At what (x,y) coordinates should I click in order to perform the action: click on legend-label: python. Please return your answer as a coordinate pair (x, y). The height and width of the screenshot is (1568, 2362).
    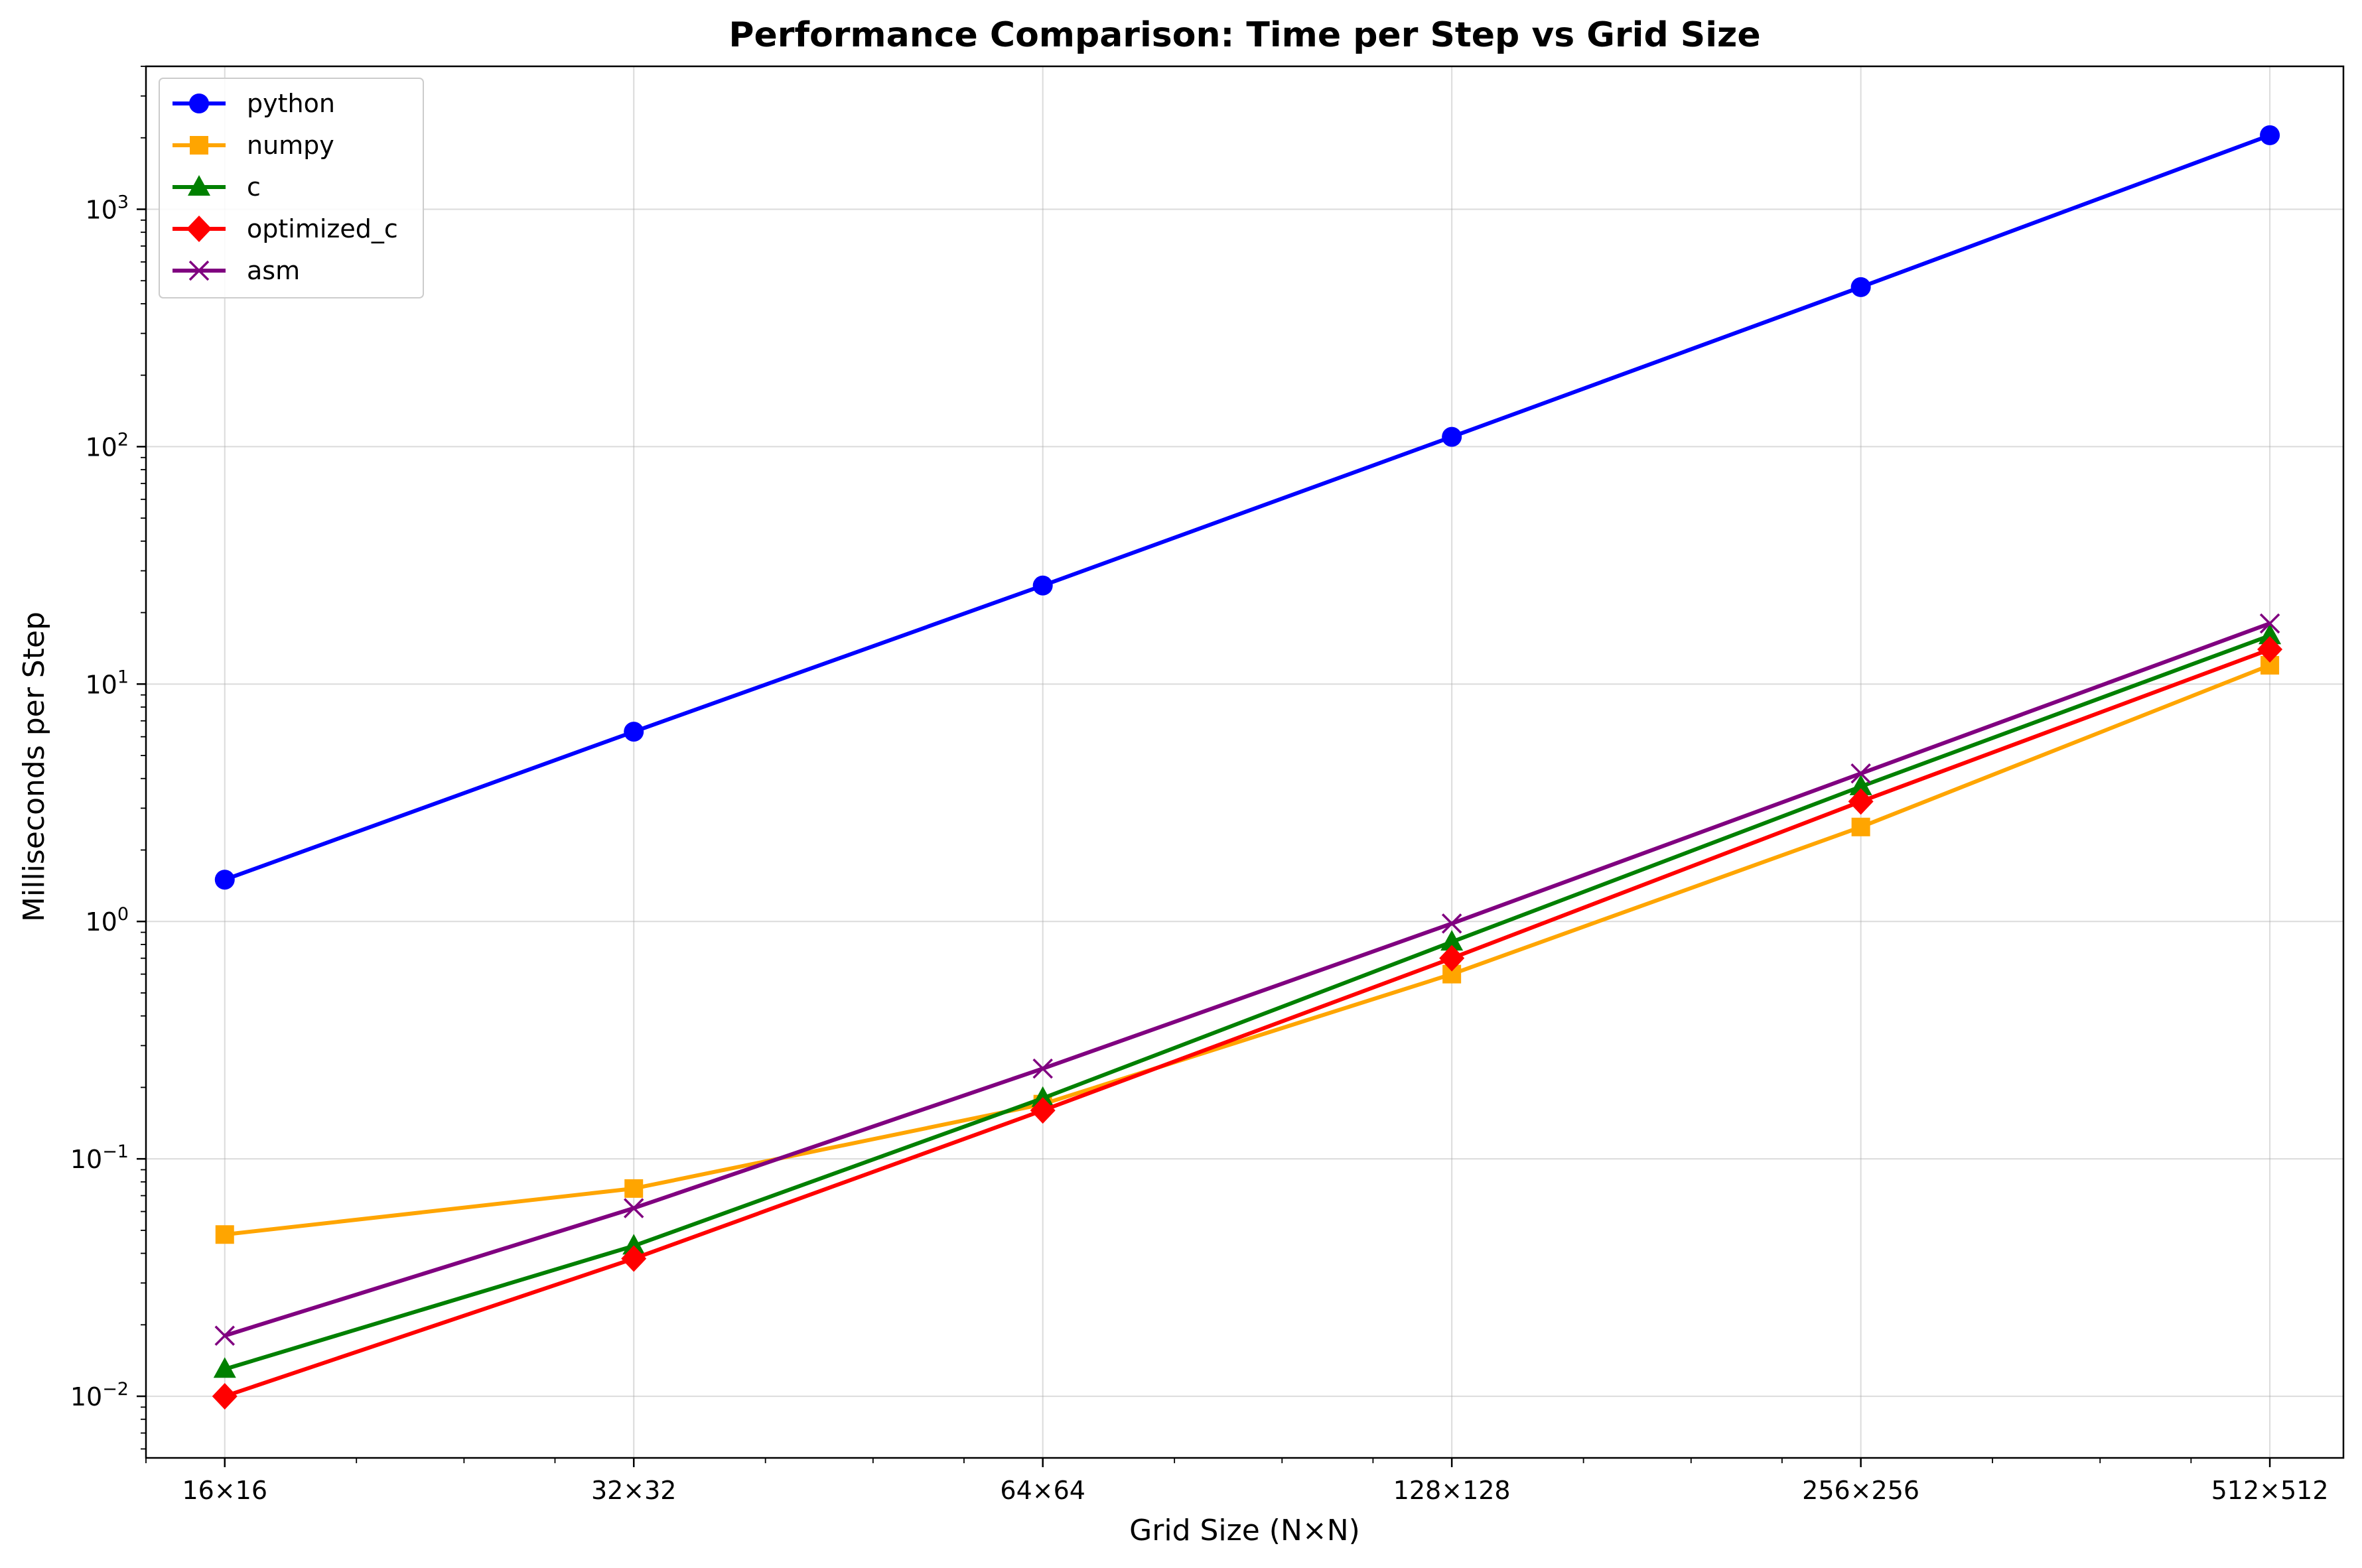
    Looking at the image, I should click on (291, 104).